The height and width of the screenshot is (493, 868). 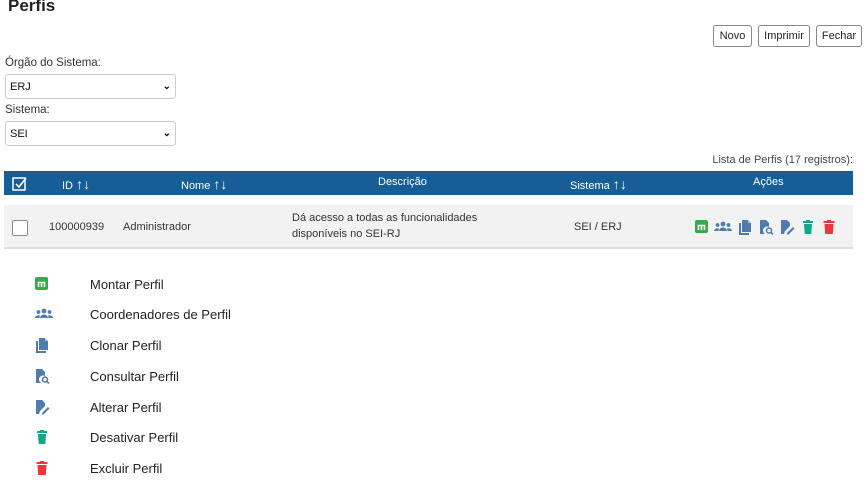 What do you see at coordinates (732, 36) in the screenshot?
I see `new-button: Novo` at bounding box center [732, 36].